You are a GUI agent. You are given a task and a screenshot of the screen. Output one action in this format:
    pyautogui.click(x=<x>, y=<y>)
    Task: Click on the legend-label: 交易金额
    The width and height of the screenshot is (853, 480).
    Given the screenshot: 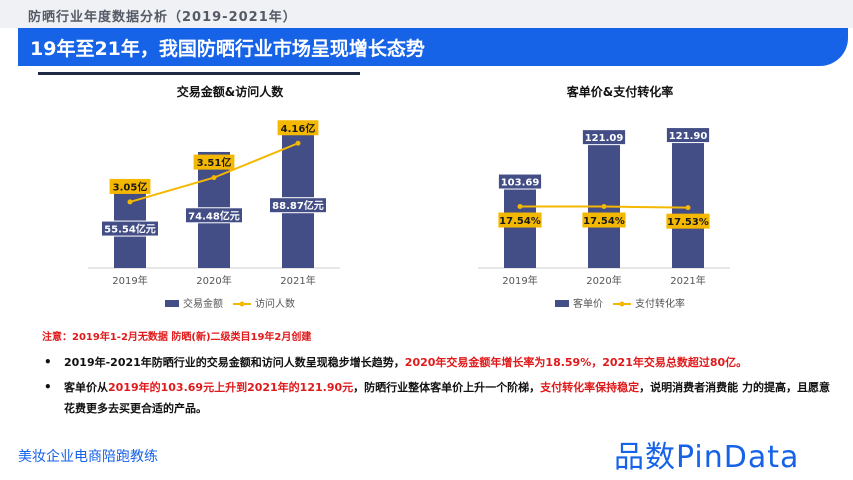 What is the action you would take?
    pyautogui.click(x=203, y=303)
    